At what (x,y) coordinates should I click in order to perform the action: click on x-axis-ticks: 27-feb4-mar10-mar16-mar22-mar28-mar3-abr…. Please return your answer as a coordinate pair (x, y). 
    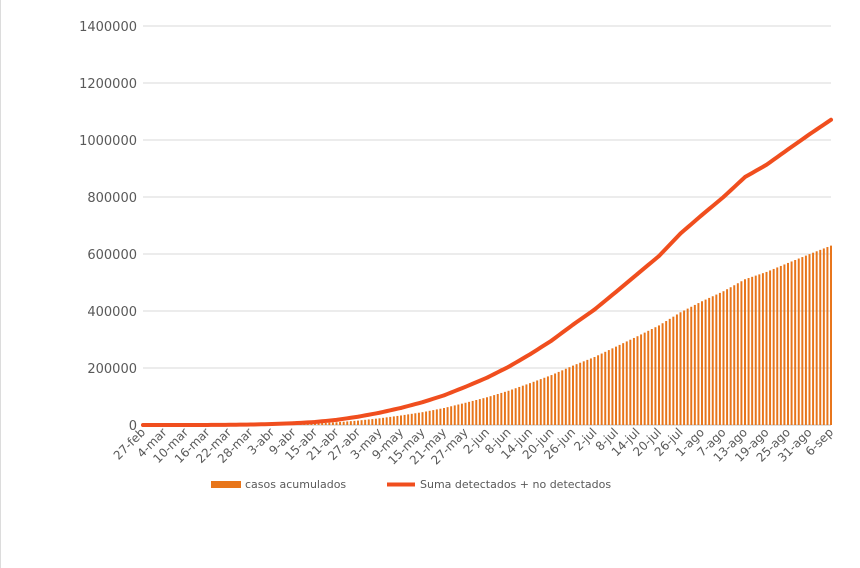
    Looking at the image, I should click on (473, 446).